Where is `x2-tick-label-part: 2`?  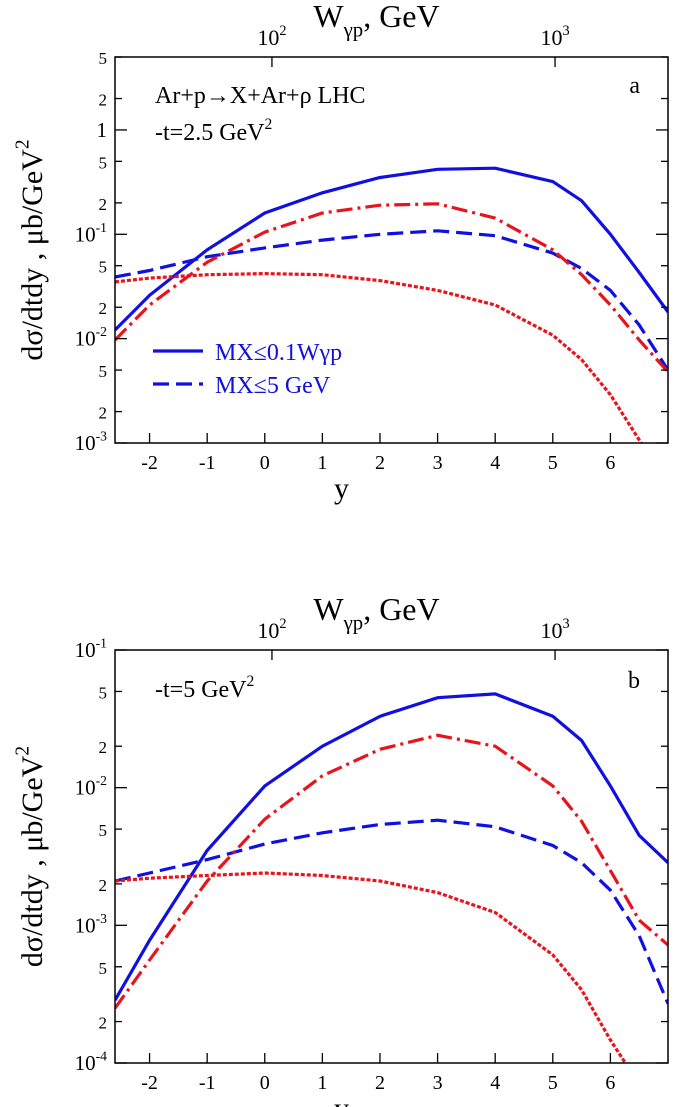
x2-tick-label-part: 2 is located at coordinates (282, 624).